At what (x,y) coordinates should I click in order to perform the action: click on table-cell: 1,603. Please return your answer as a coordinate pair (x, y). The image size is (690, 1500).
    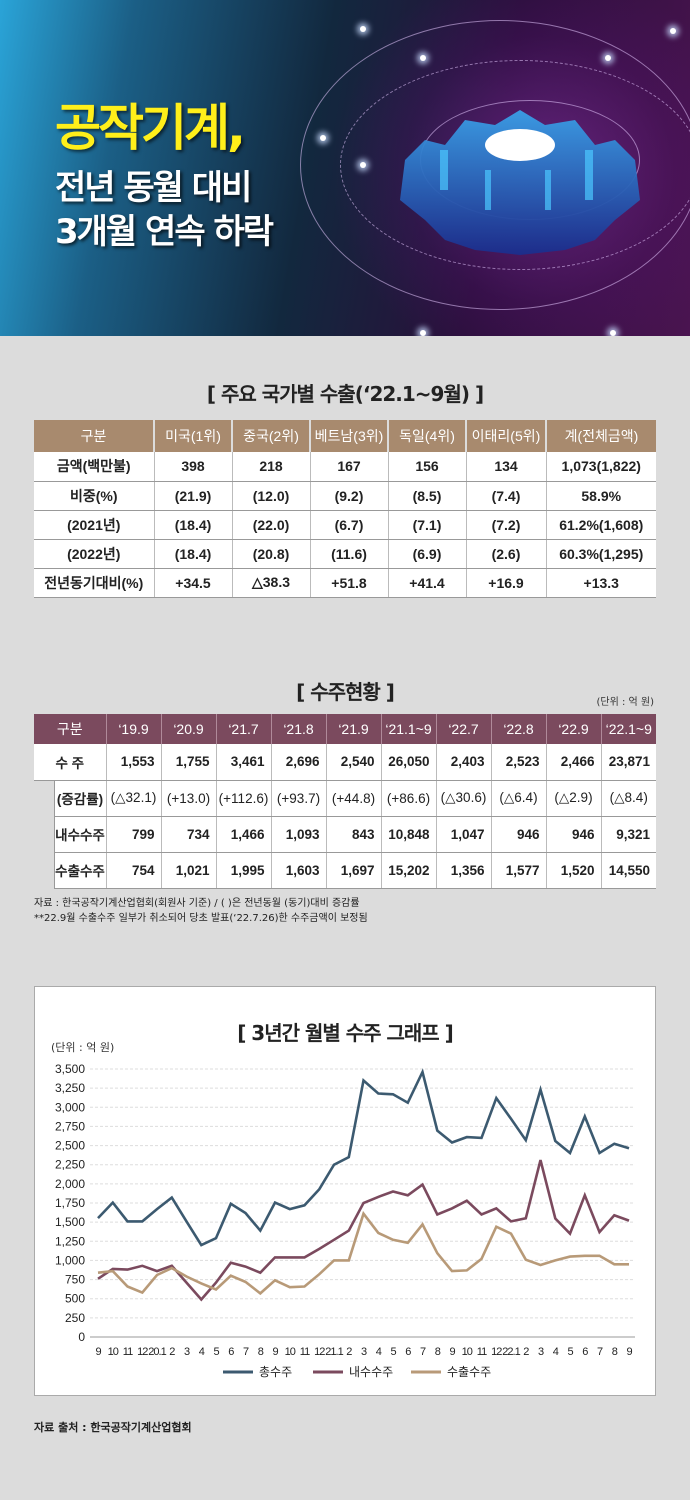
    Looking at the image, I should click on (299, 870).